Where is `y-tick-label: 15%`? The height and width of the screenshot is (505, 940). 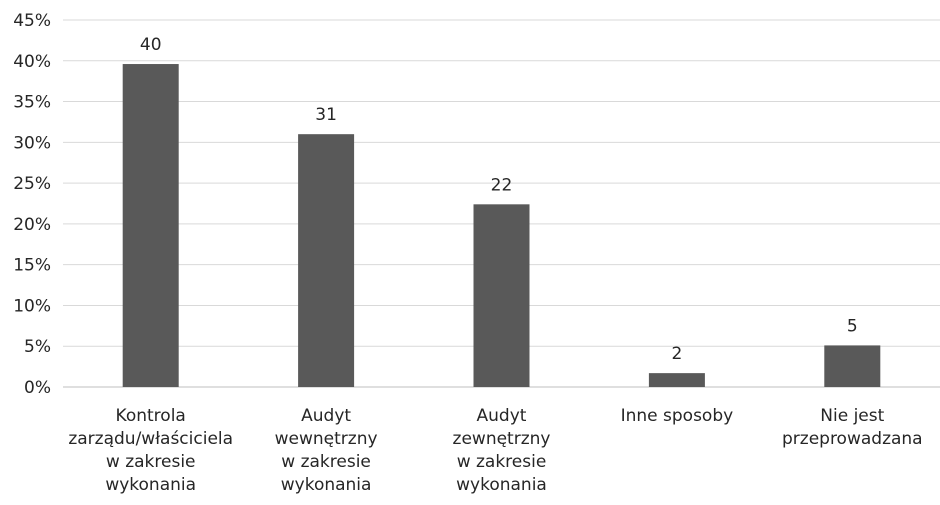
y-tick-label: 15% is located at coordinates (32, 266).